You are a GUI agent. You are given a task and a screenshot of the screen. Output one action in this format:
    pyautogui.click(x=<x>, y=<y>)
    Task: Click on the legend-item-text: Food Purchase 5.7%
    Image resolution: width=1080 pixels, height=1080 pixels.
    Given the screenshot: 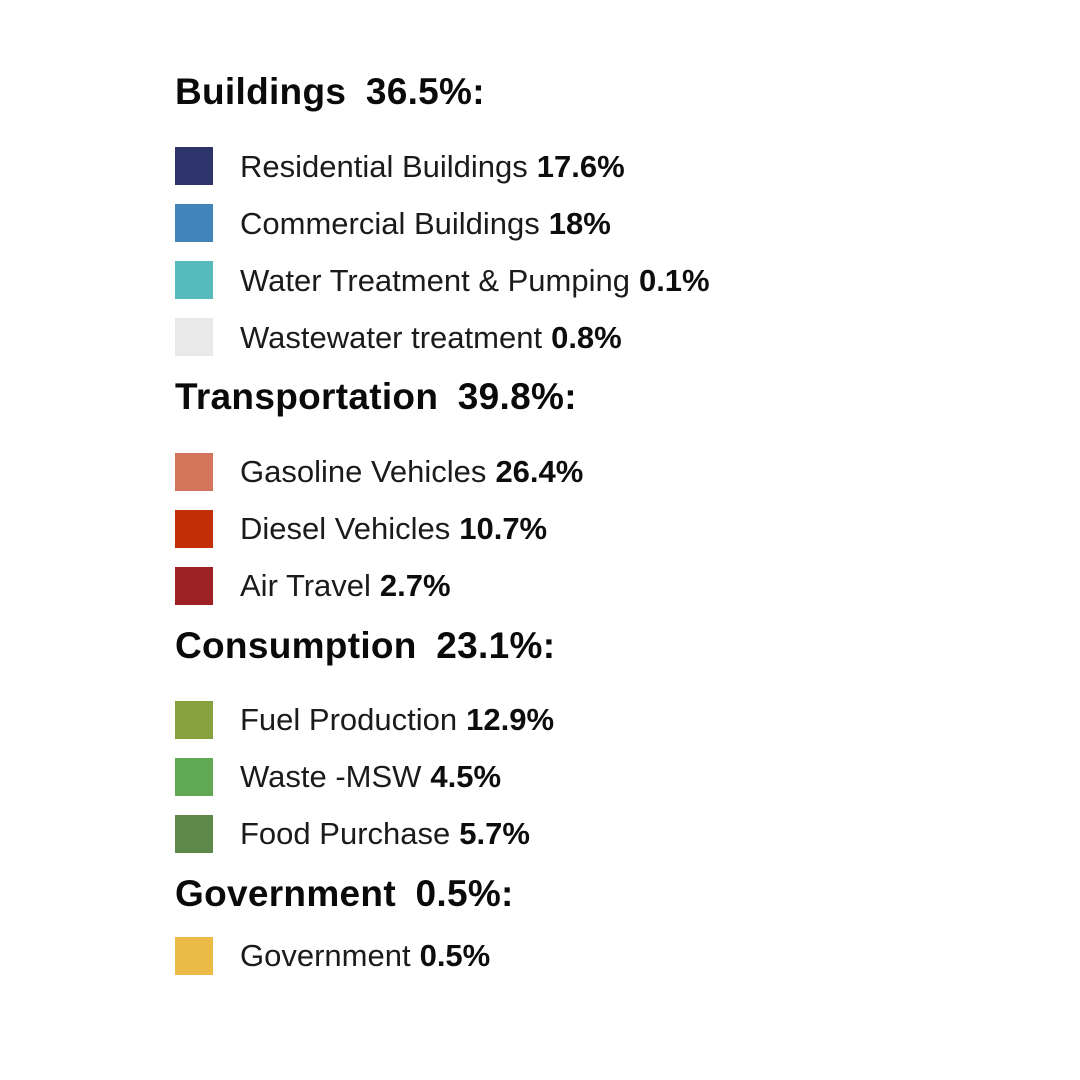 What is the action you would take?
    pyautogui.click(x=385, y=834)
    